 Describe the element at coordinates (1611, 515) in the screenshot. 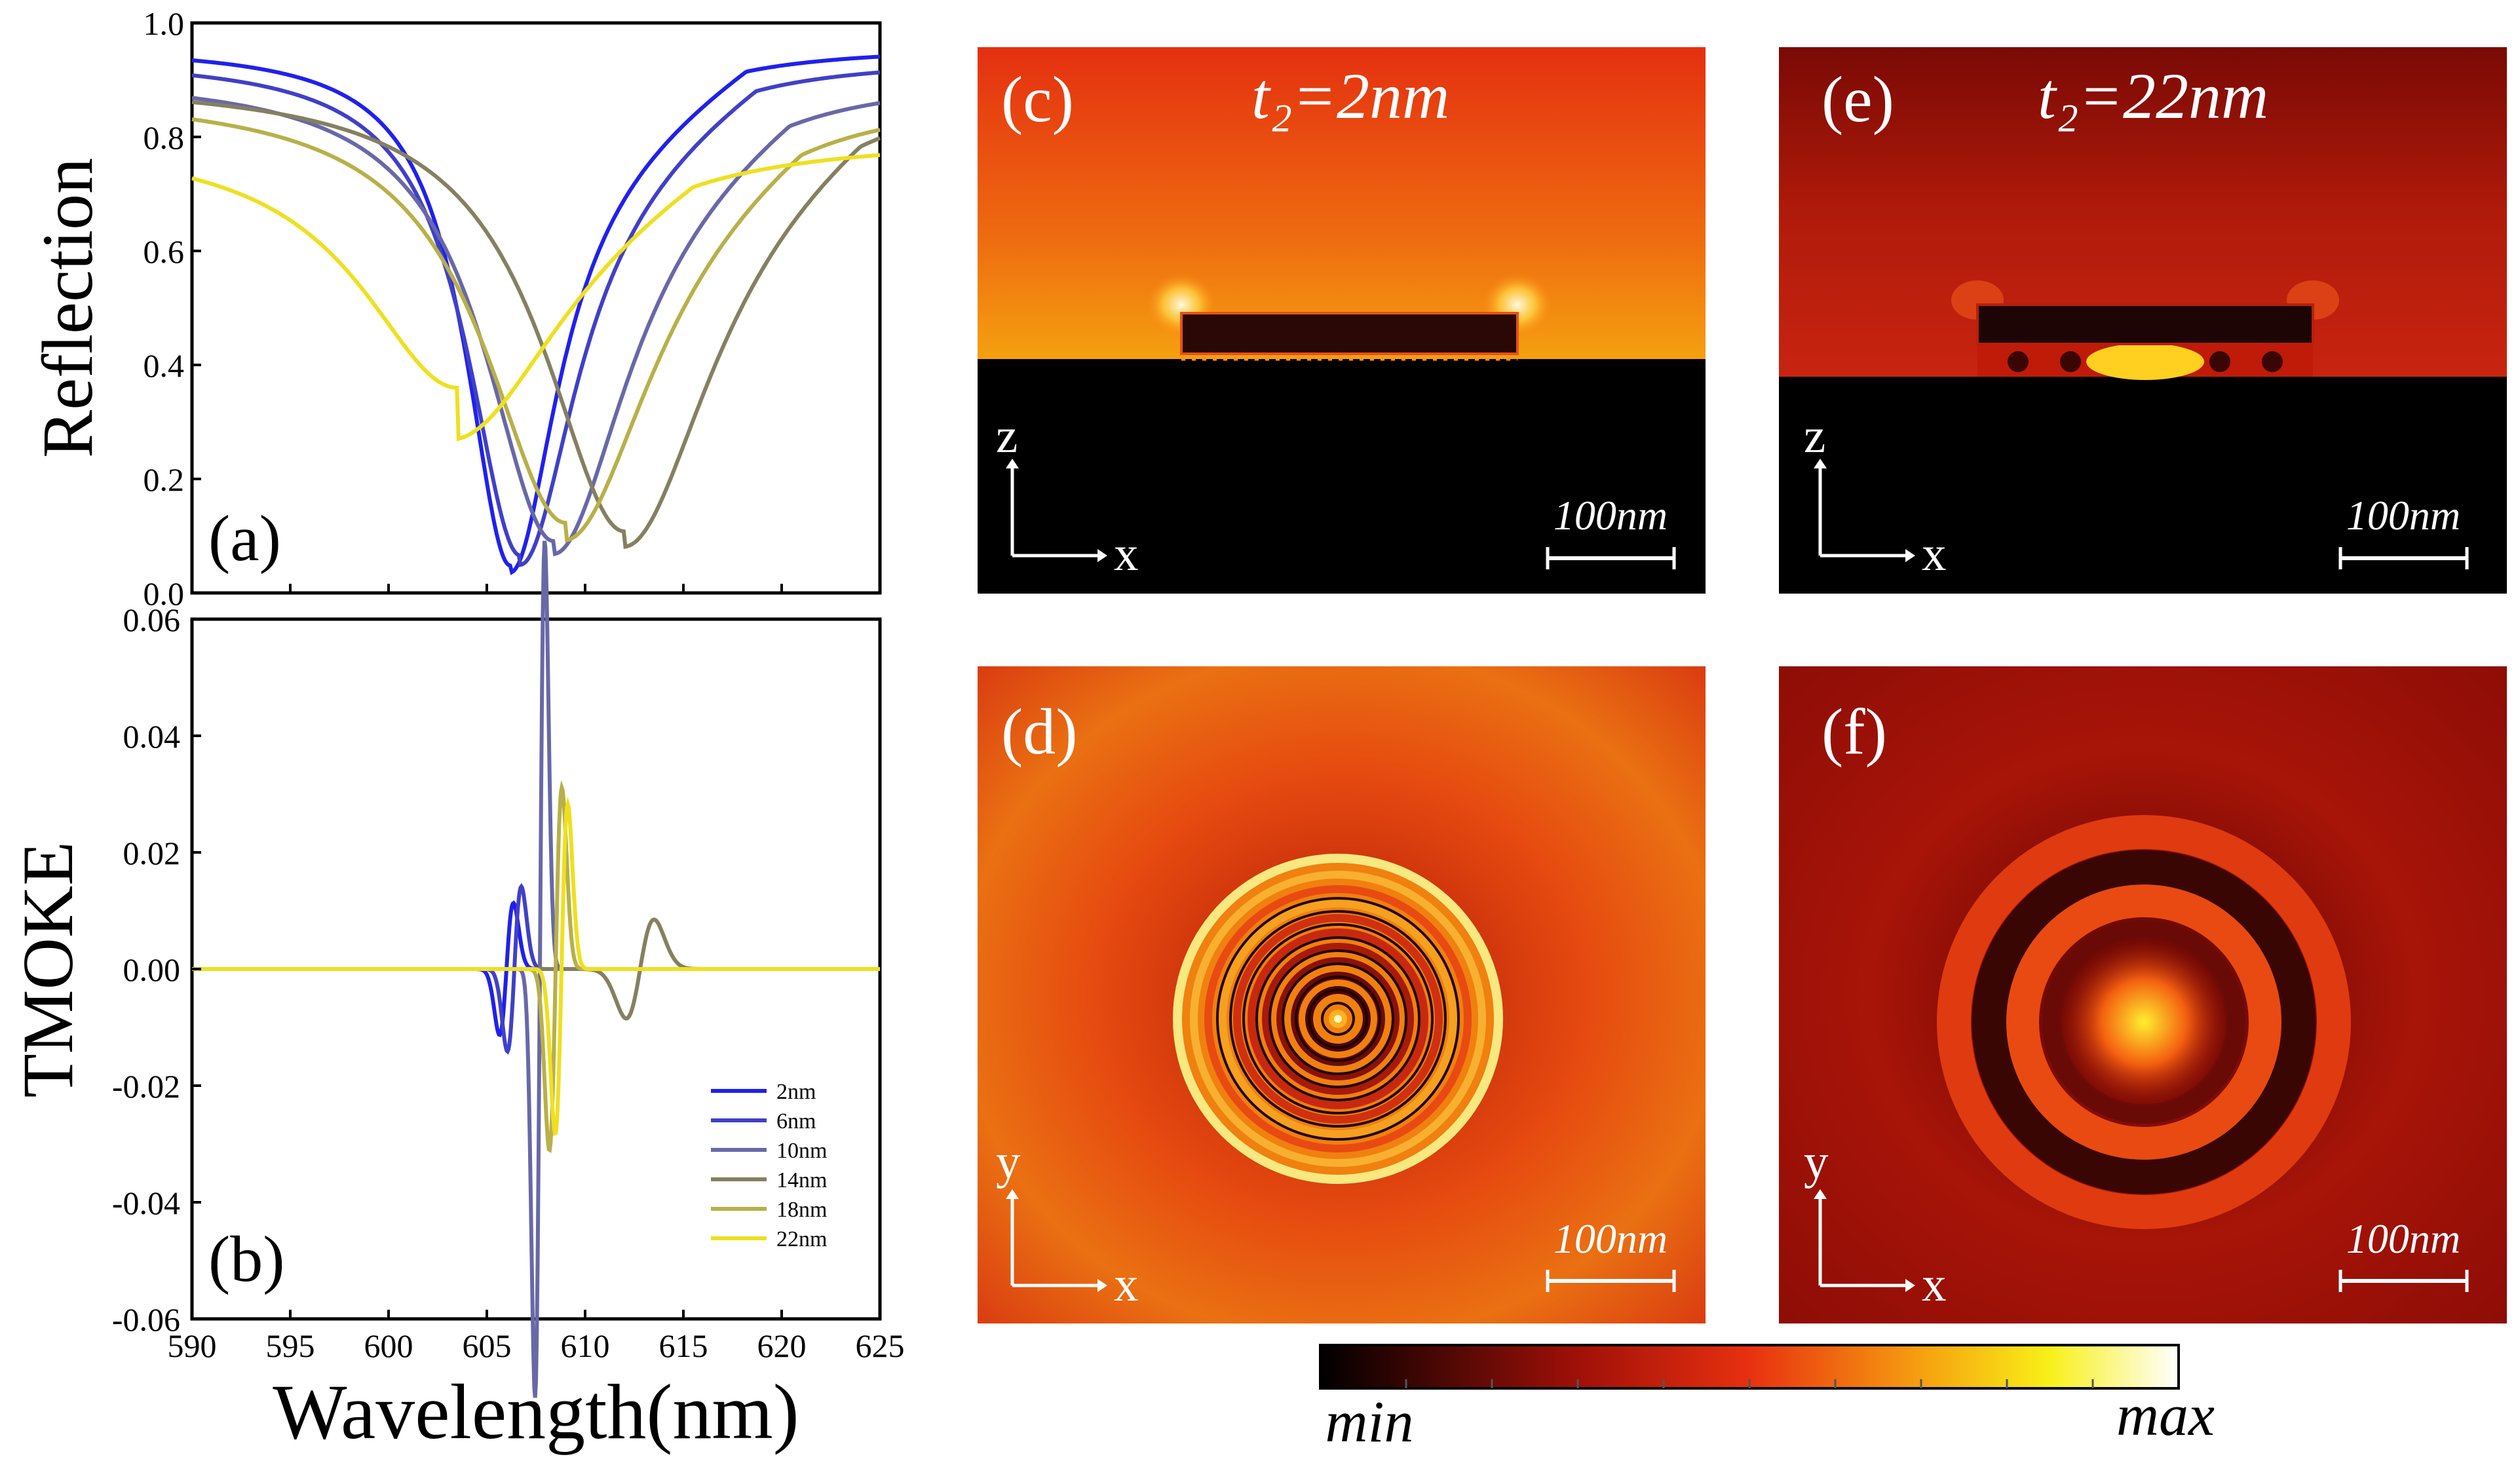

I see `scalebar-label-c: 100nm` at that location.